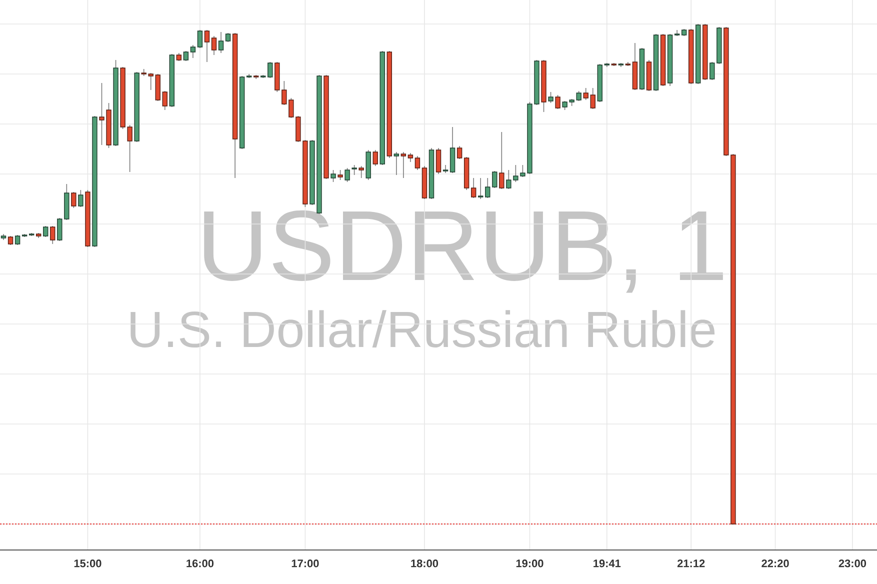  I want to click on text: USDRUB, 1, so click(463, 251).